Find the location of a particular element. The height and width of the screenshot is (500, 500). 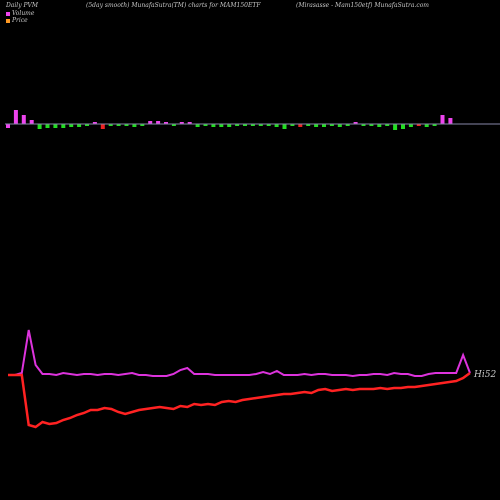

legend-volume-swatch is located at coordinates (8, 13).